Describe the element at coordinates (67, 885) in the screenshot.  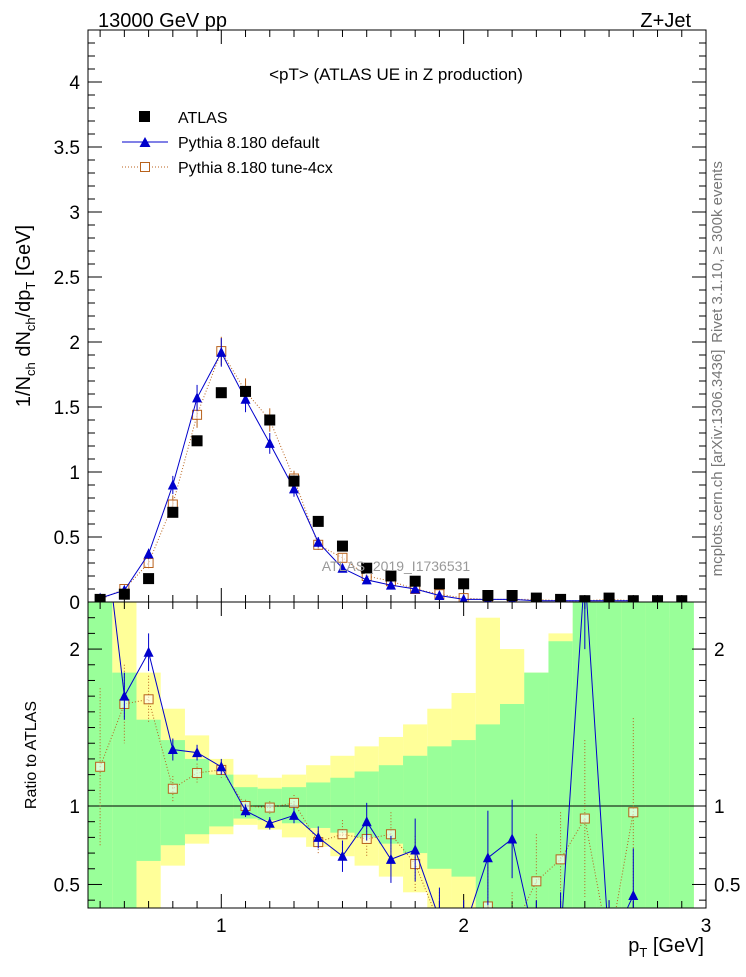
I see `ratio-y-tick-label: 0.5` at that location.